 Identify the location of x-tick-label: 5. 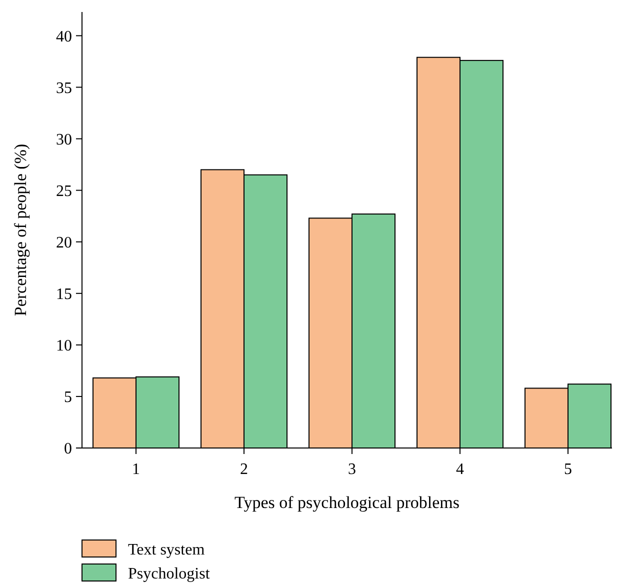
(568, 469).